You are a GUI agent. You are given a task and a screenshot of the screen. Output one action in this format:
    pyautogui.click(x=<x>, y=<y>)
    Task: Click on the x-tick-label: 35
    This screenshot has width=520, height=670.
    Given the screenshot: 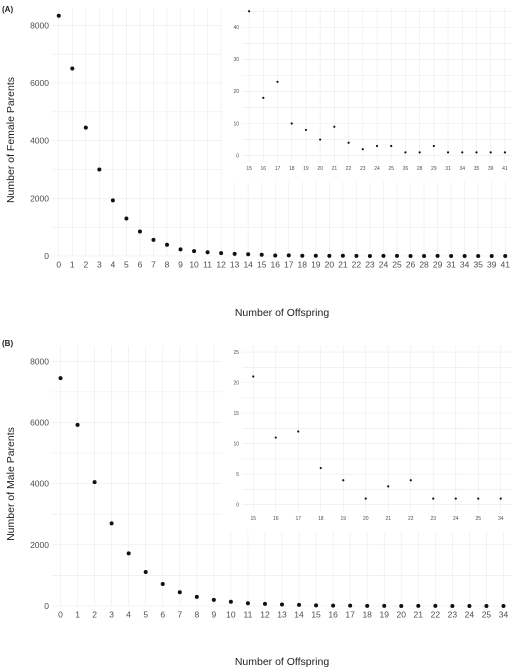 What is the action you would take?
    pyautogui.click(x=478, y=265)
    